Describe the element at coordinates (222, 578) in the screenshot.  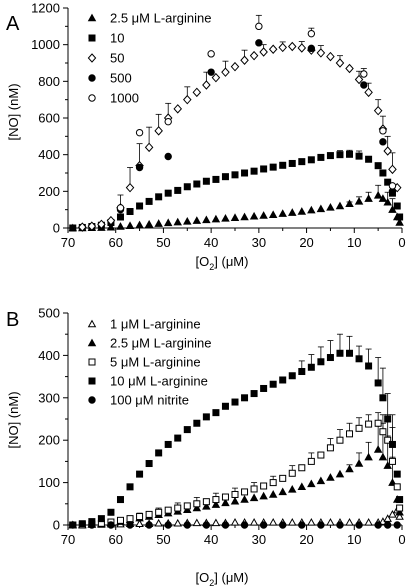
I see `panel-b-x-axis-label: [O2] (μM)` at that location.